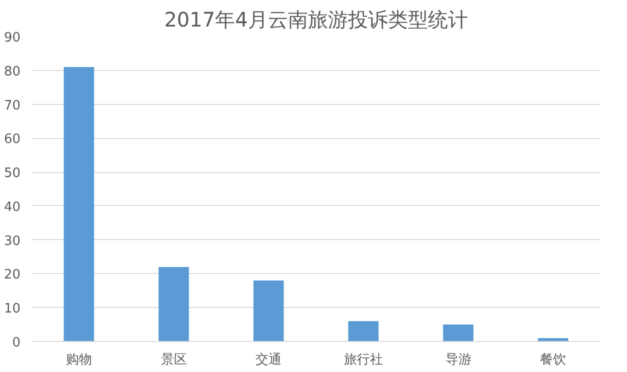 The width and height of the screenshot is (627, 372). Describe the element at coordinates (269, 360) in the screenshot. I see `x-tick-label: 交通` at that location.